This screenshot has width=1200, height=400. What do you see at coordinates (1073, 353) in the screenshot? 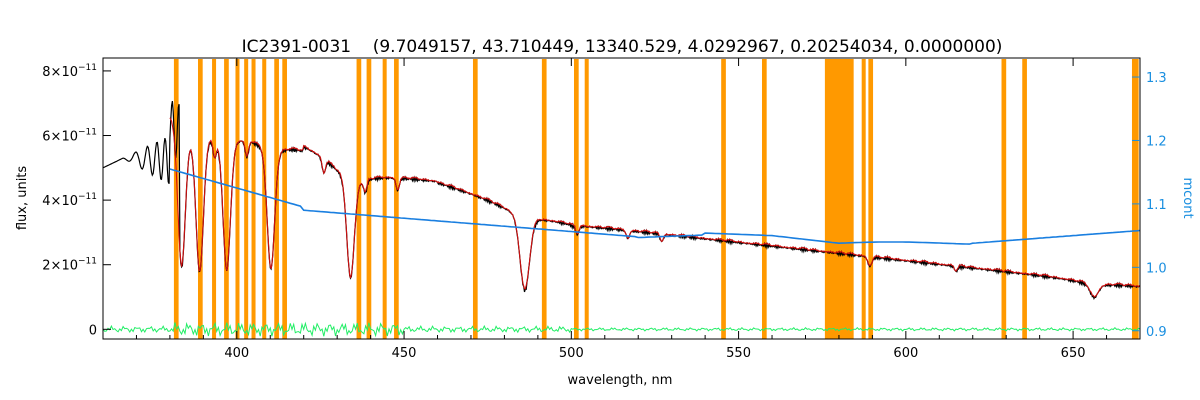
I see `x-tick-label-650: 650` at bounding box center [1073, 353].